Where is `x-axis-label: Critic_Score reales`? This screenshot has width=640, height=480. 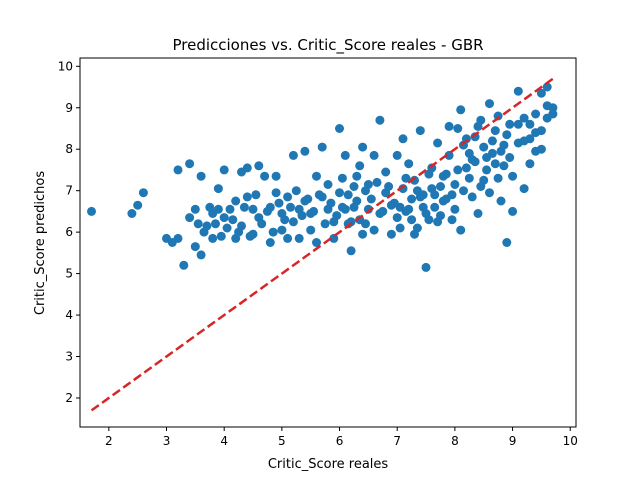 x-axis-label: Critic_Score reales is located at coordinates (328, 464).